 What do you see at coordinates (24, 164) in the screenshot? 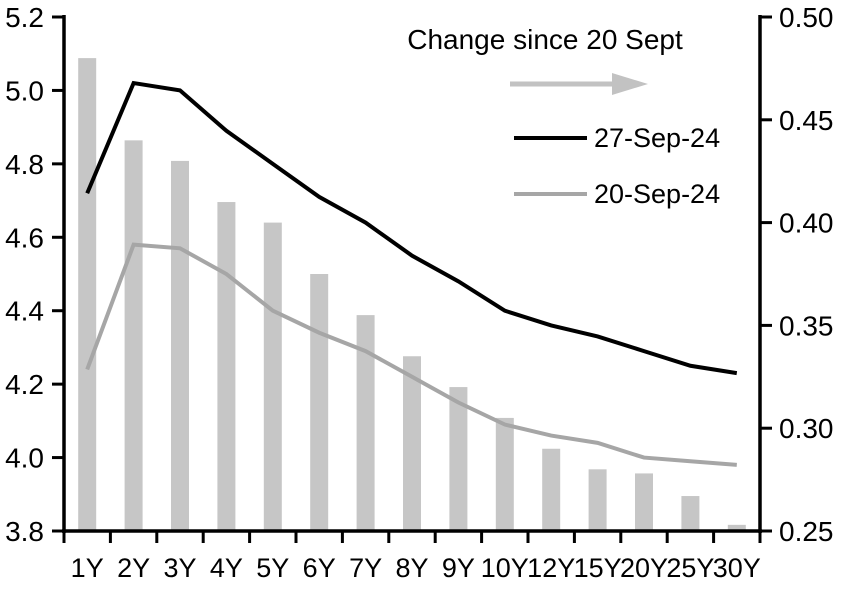
I see `left-axis-tick-label: 4.8` at bounding box center [24, 164].